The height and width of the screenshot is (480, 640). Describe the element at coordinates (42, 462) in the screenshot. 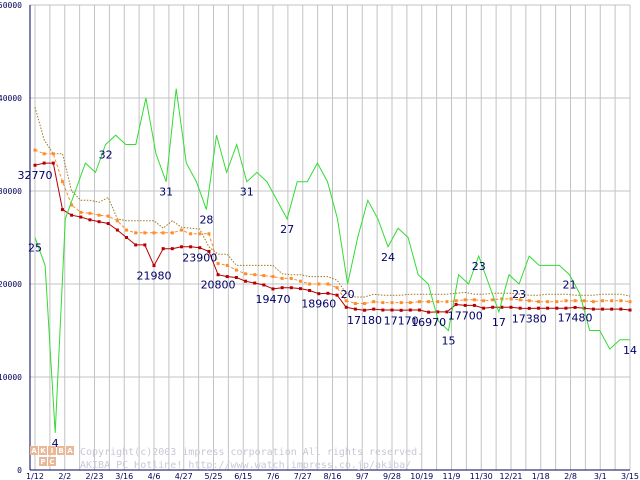

I see `logo-letter: P` at that location.